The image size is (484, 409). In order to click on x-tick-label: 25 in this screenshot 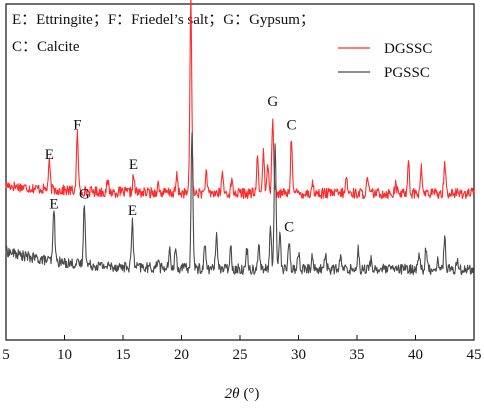, I will do `click(240, 355)`.